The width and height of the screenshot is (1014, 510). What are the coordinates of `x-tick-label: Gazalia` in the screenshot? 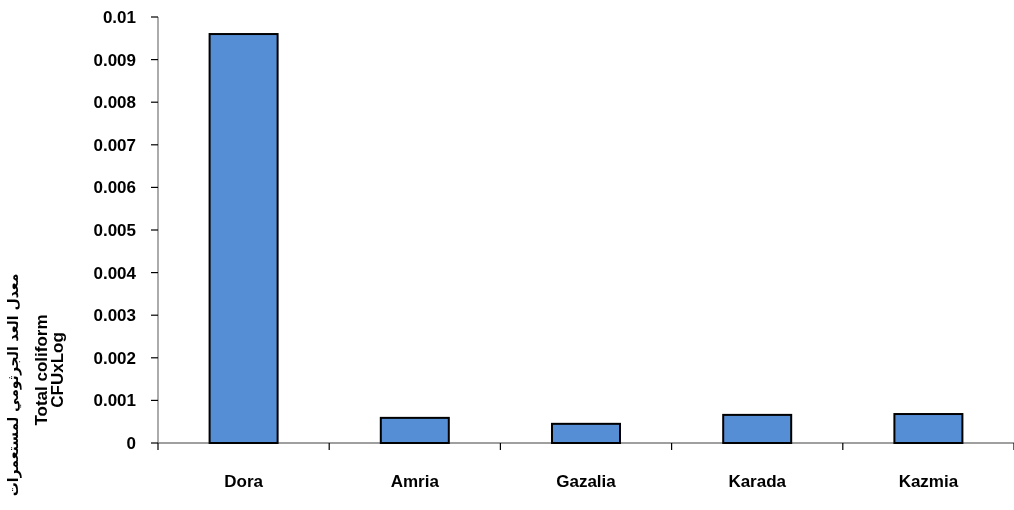 It's located at (586, 481).